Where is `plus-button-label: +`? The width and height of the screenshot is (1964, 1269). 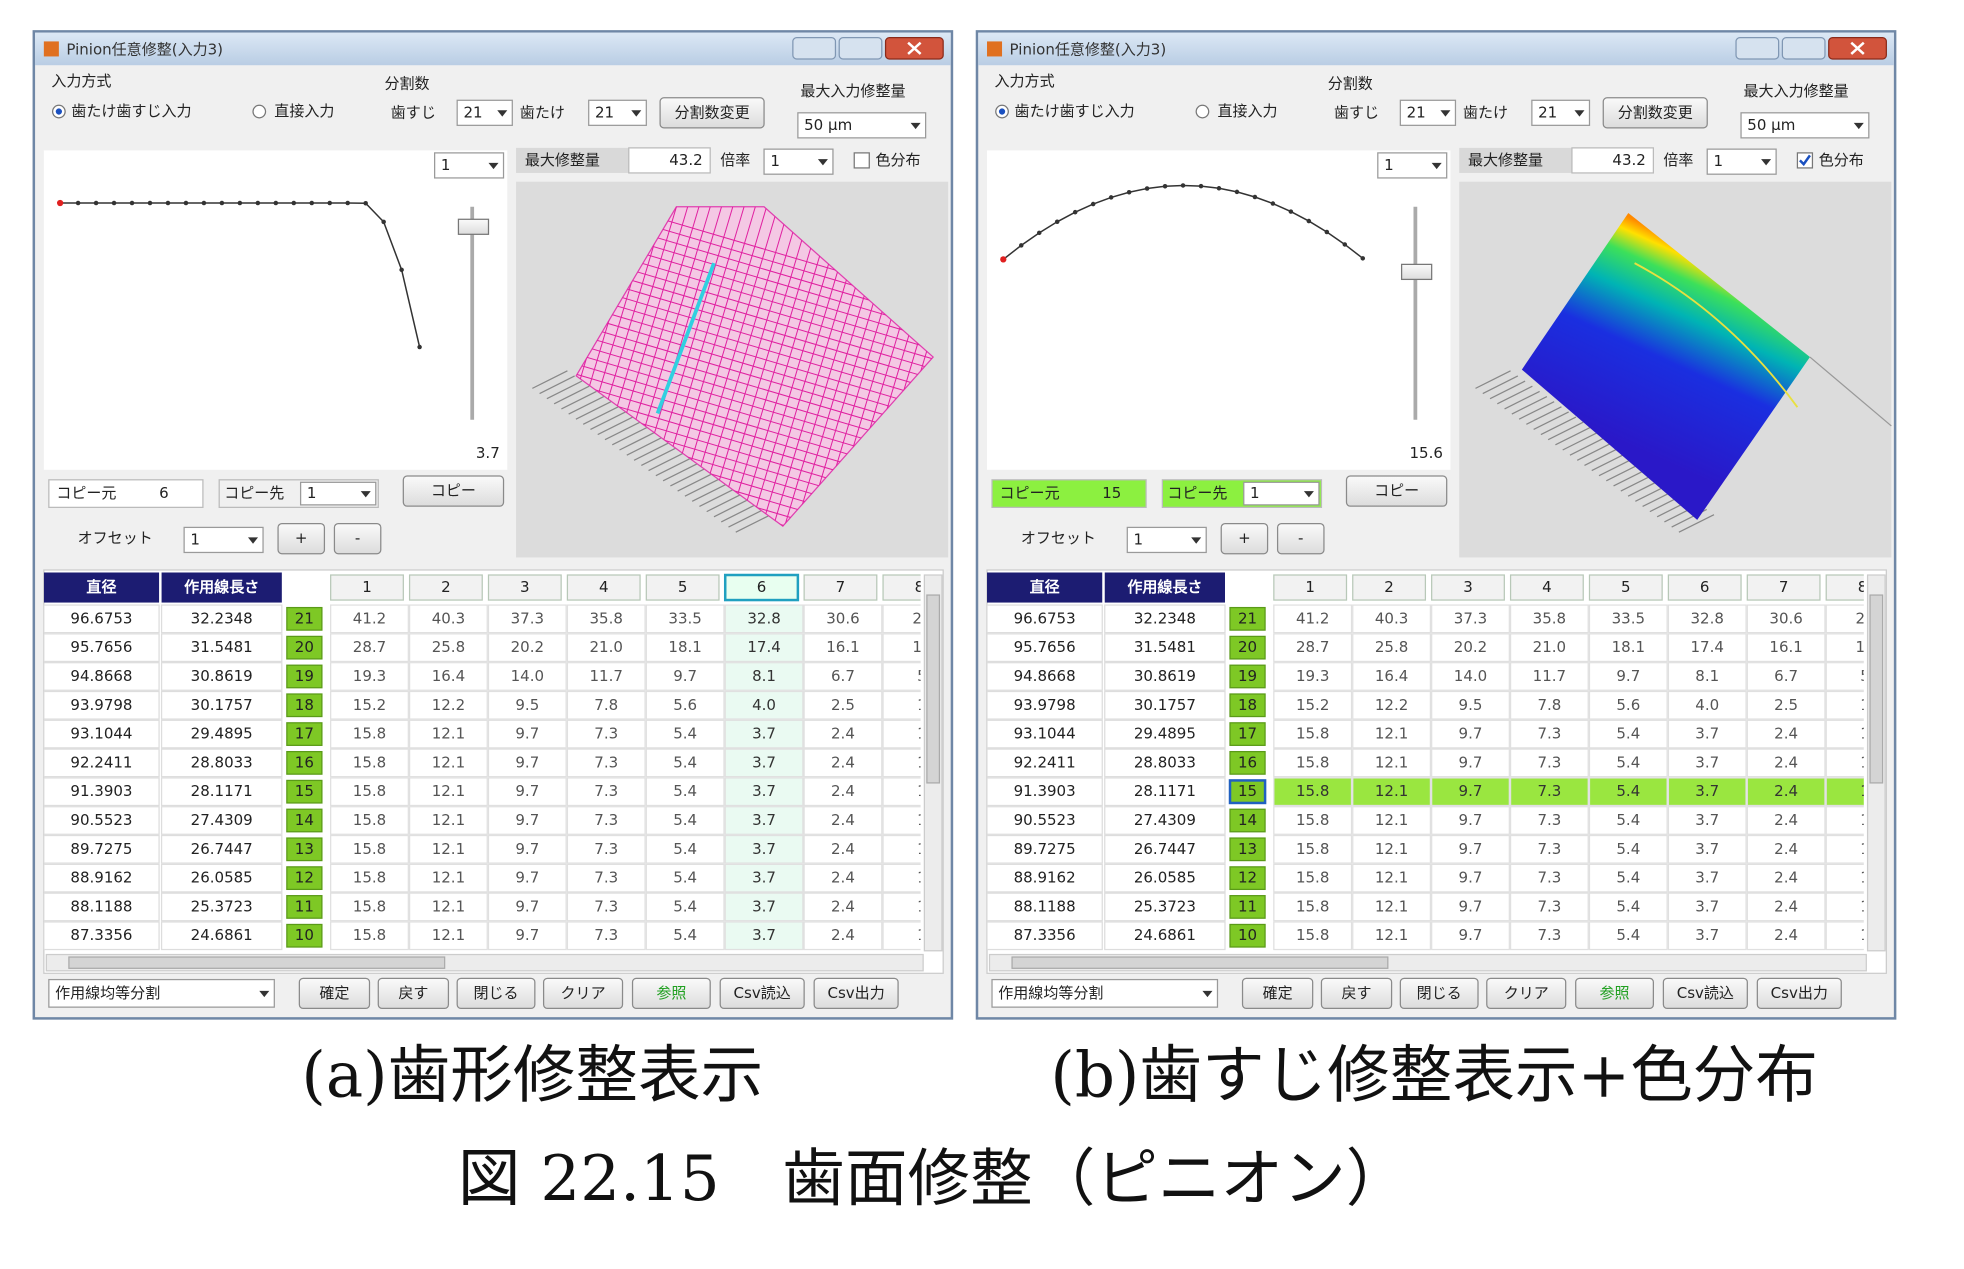 plus-button-label: + is located at coordinates (1244, 538).